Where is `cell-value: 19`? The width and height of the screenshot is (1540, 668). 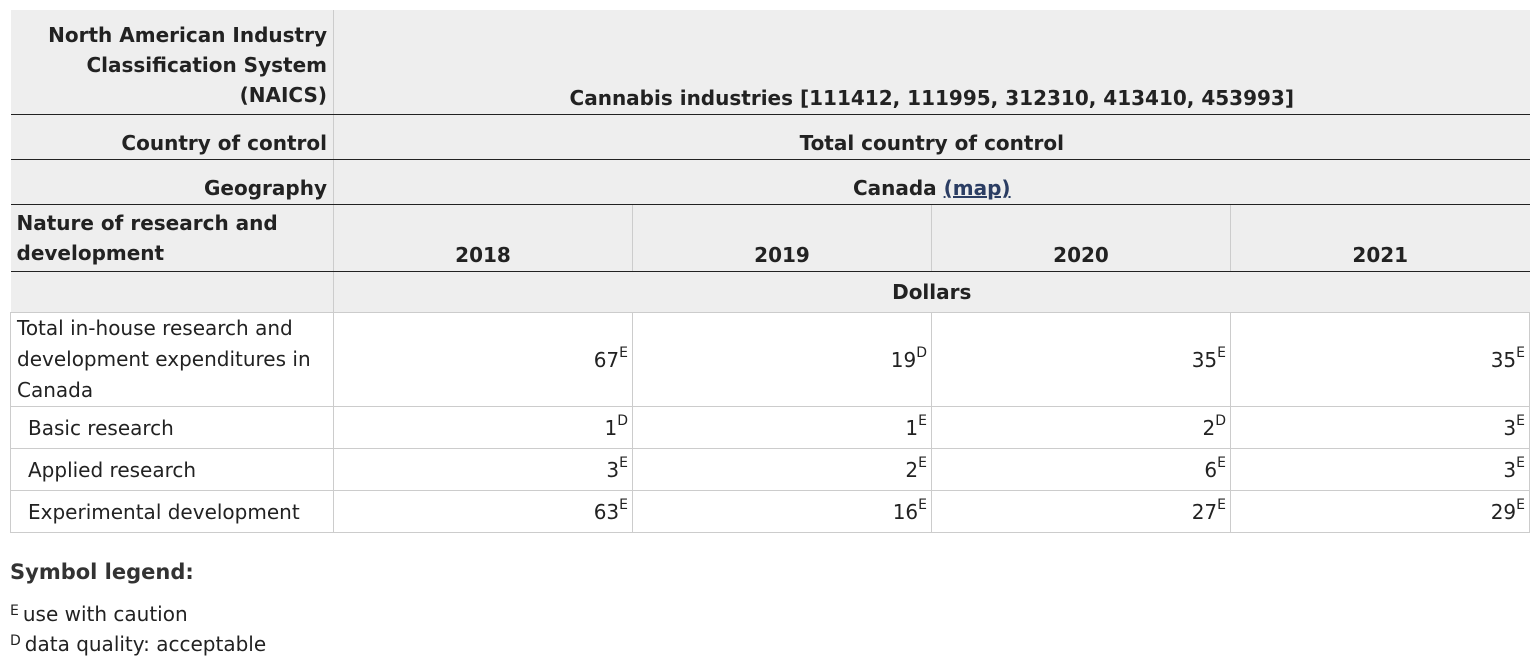
cell-value: 19 is located at coordinates (903, 359).